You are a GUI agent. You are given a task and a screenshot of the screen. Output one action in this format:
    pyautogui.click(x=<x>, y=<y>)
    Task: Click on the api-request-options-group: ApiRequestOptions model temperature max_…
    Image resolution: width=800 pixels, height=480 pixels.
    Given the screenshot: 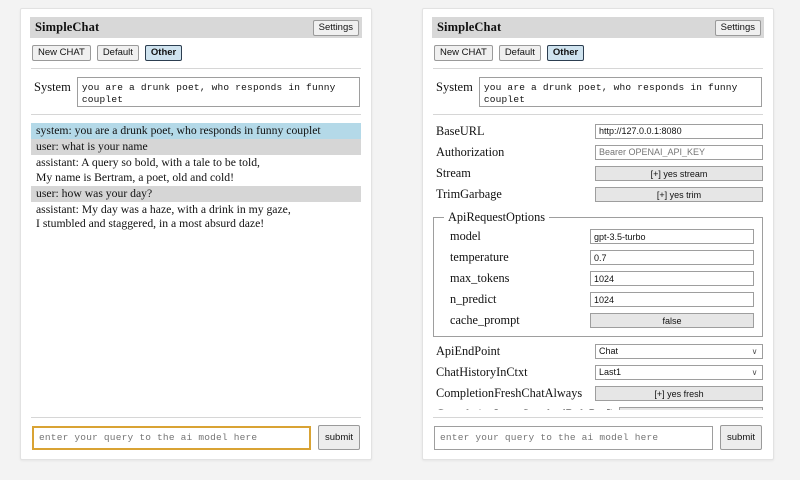 What is the action you would take?
    pyautogui.click(x=598, y=273)
    